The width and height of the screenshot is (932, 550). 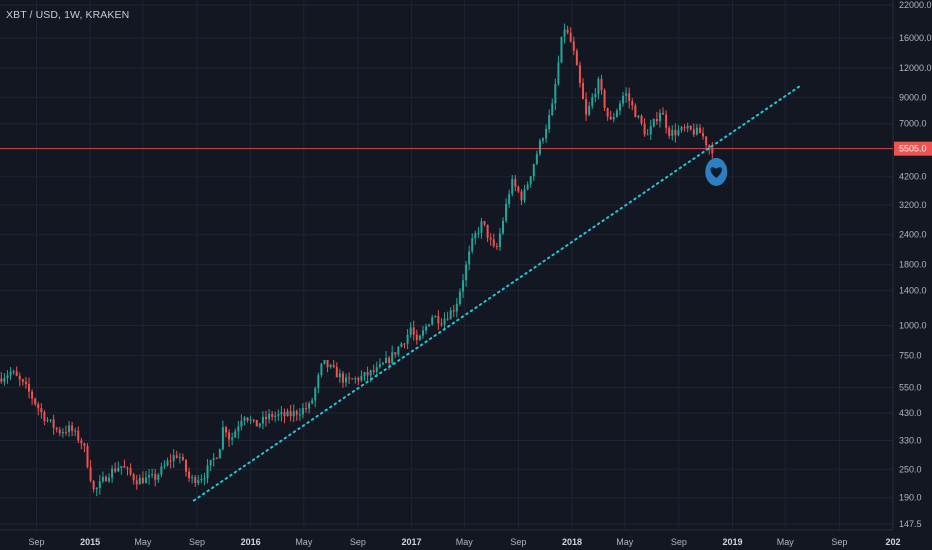 What do you see at coordinates (910, 388) in the screenshot?
I see `y-tick-label: 550.0` at bounding box center [910, 388].